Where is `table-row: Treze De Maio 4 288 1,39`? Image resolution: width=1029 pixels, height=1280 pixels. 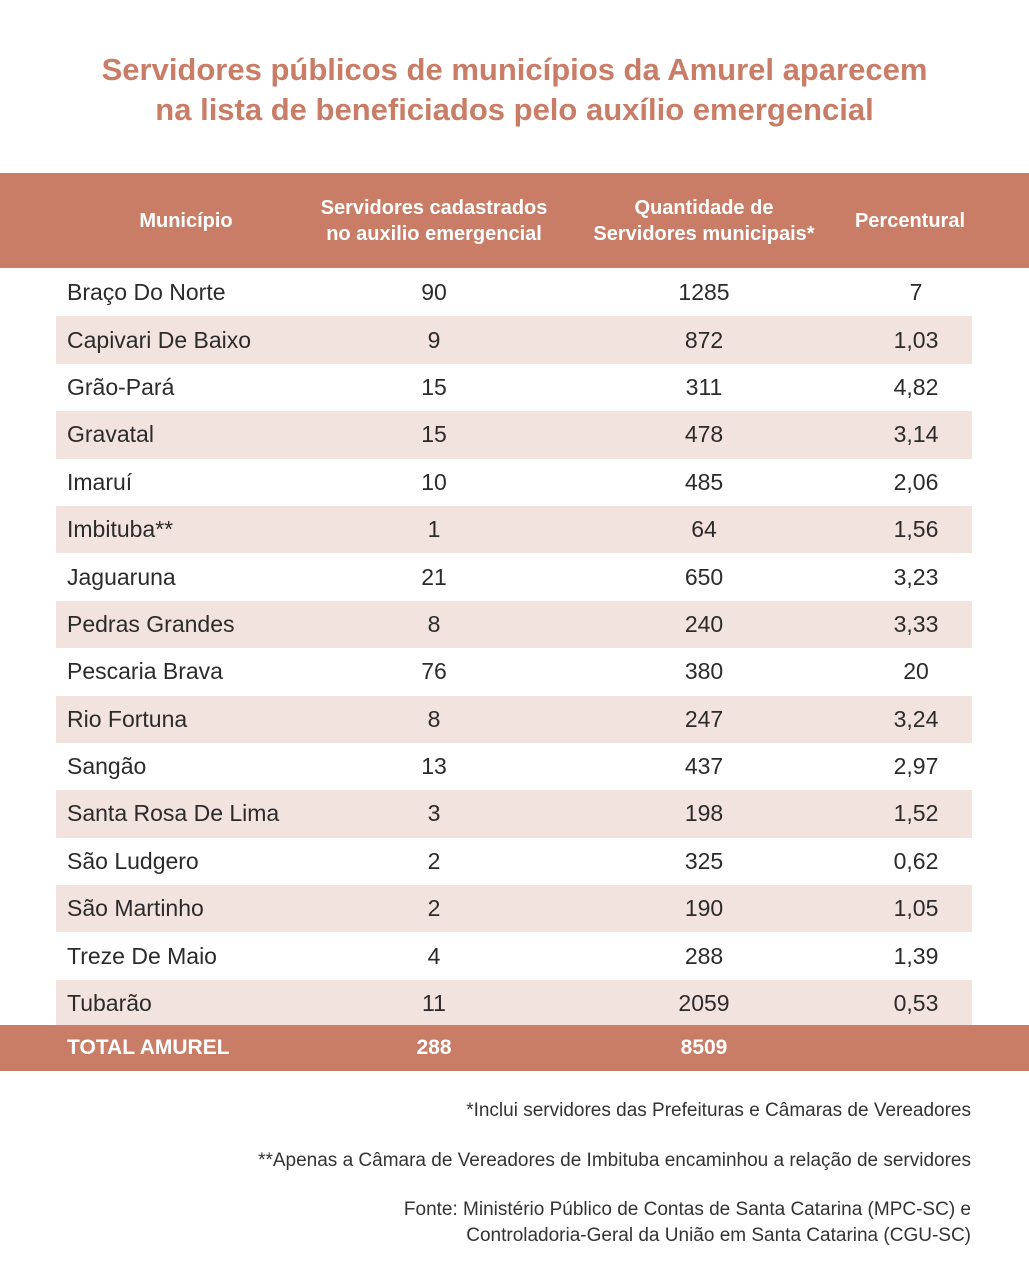
table-row: Treze De Maio 4 288 1,39 is located at coordinates (514, 955).